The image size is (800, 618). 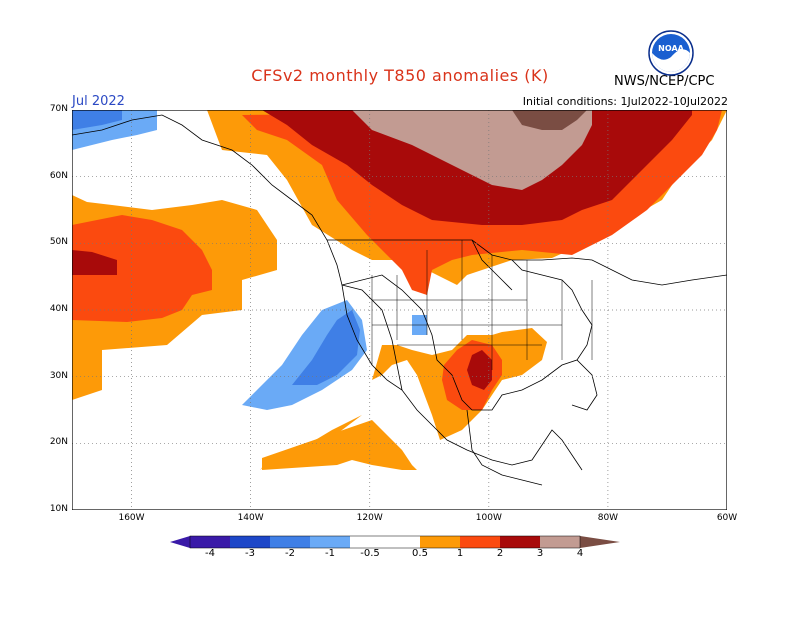 What do you see at coordinates (250, 542) in the screenshot?
I see `colorbar-swatch-neg3` at bounding box center [250, 542].